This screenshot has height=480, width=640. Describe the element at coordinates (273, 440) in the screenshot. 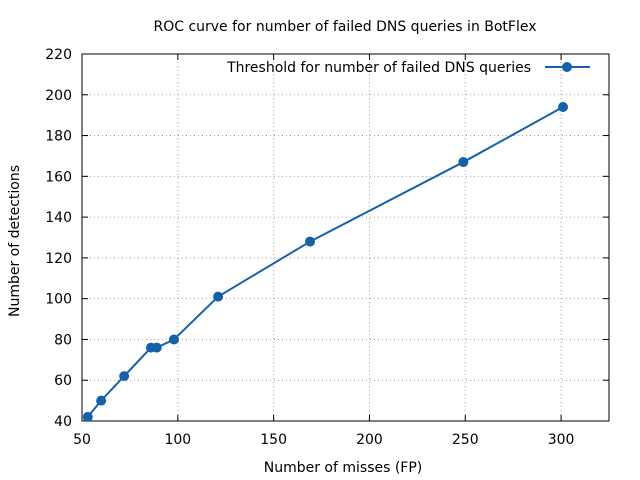

I see `x-tick-label: 150` at that location.